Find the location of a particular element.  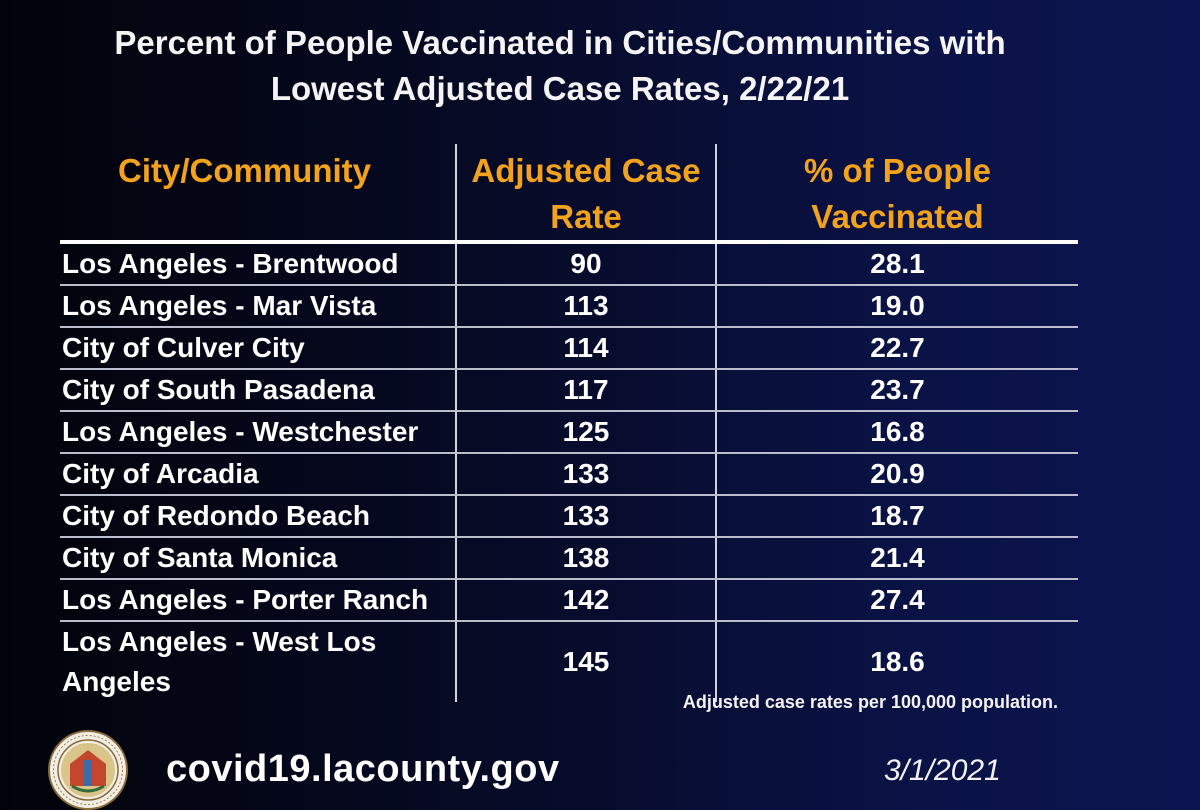

header-rate-line2: Rate is located at coordinates (586, 216).